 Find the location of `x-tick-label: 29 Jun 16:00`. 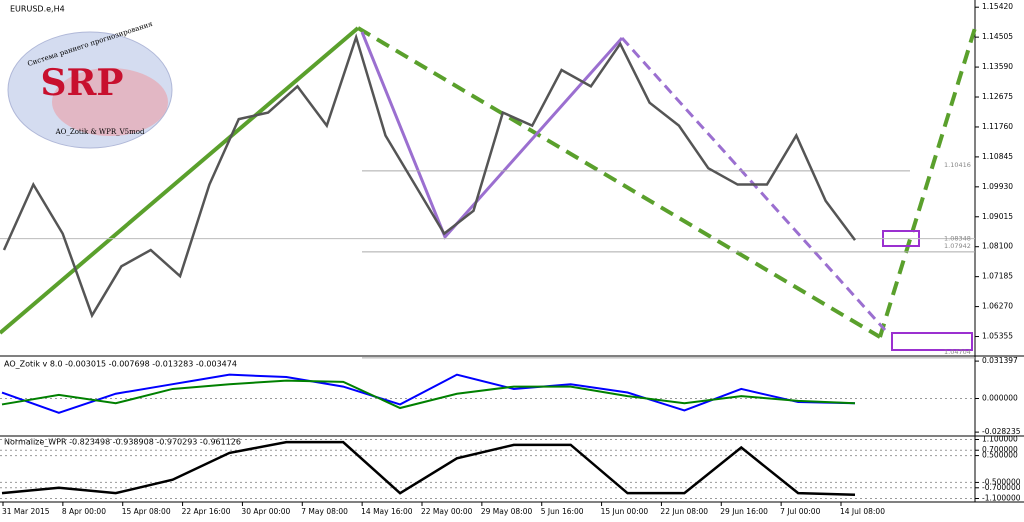

x-tick-label: 29 Jun 16:00 is located at coordinates (744, 511).